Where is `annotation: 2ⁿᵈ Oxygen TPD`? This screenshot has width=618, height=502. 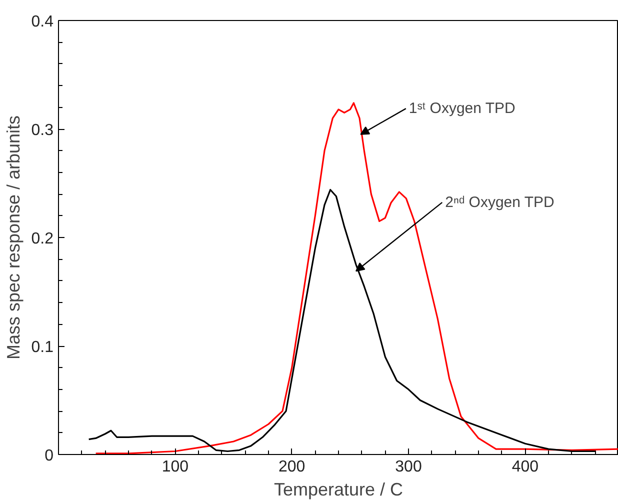
annotation: 2ⁿᵈ Oxygen TPD is located at coordinates (500, 202).